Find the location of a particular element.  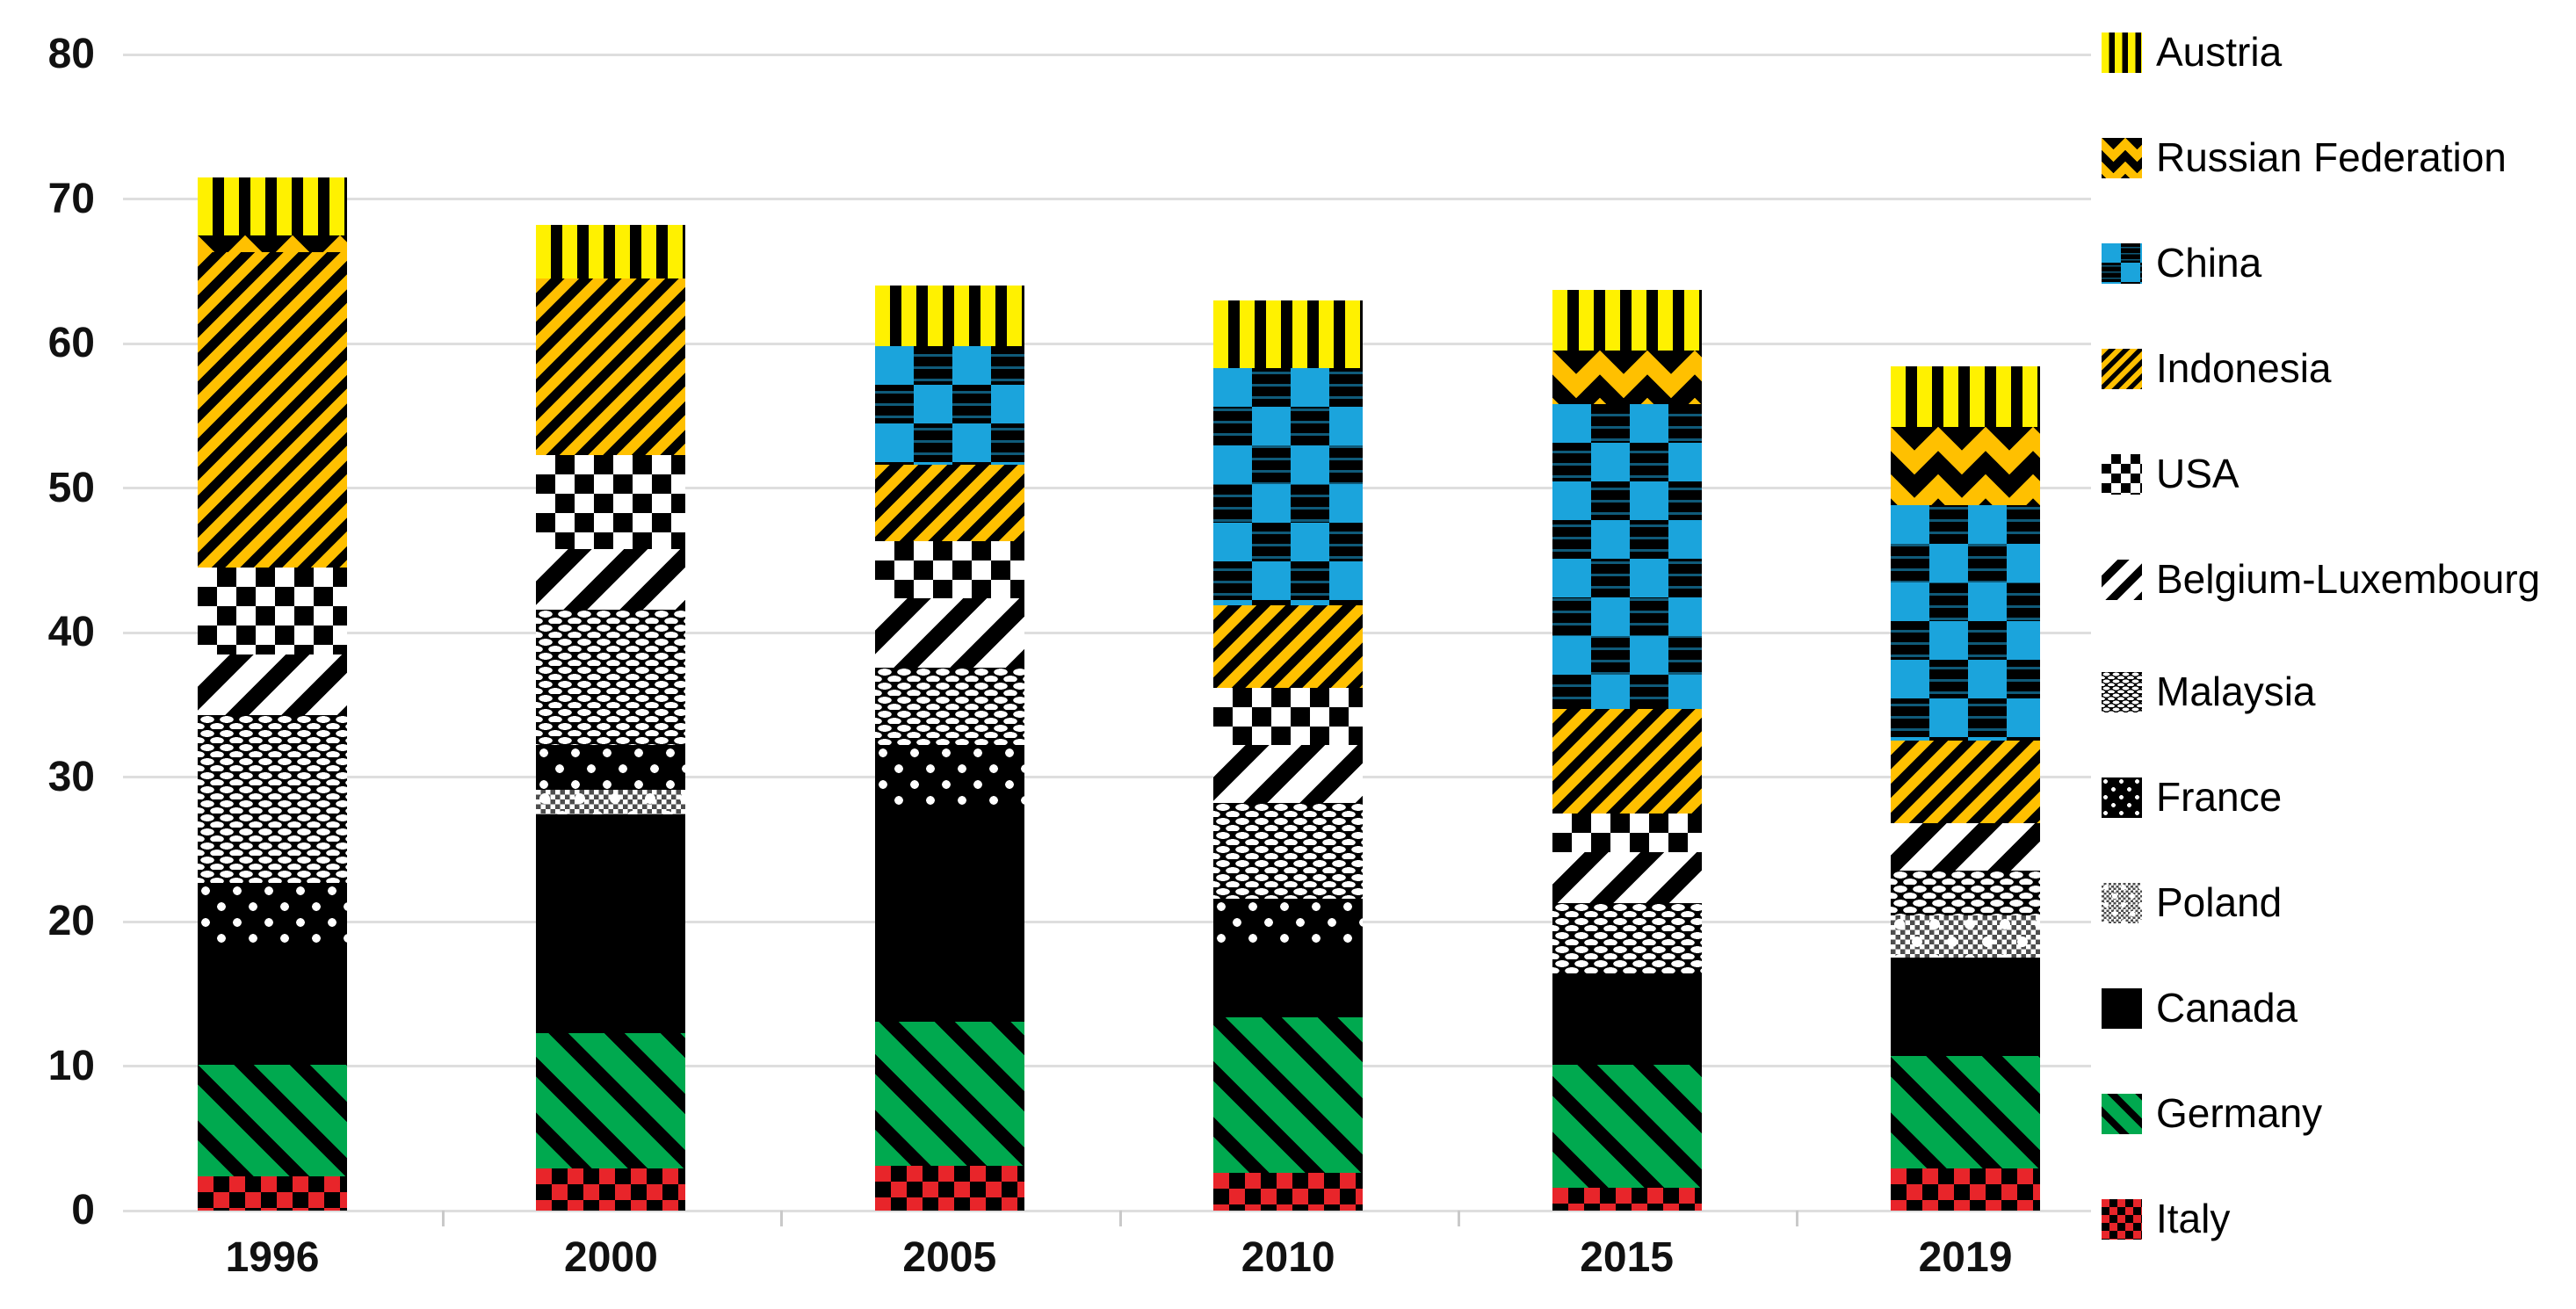

segment-indonesia-2010 is located at coordinates (1288, 646).